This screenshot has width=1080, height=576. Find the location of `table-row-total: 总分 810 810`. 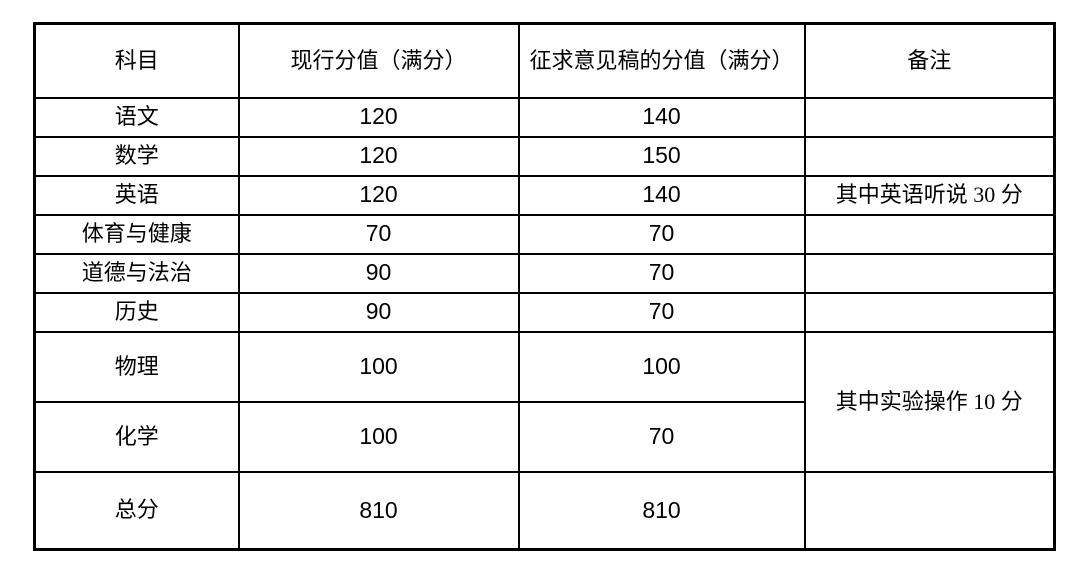

table-row-total: 总分 810 810 is located at coordinates (544, 510).